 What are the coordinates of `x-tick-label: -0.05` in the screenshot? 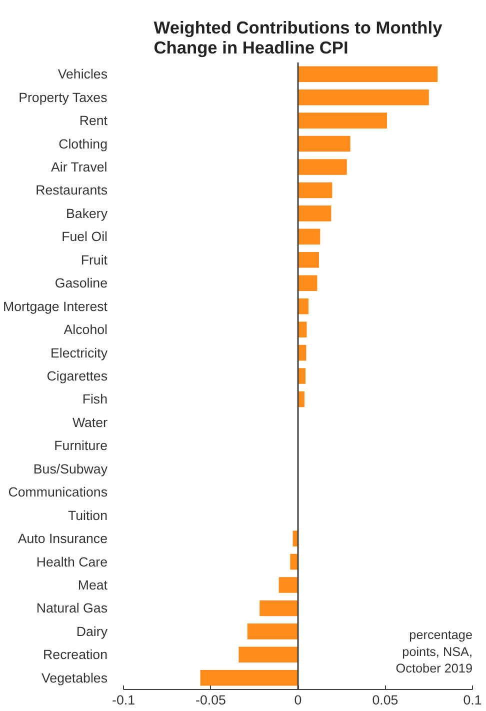 It's located at (211, 700).